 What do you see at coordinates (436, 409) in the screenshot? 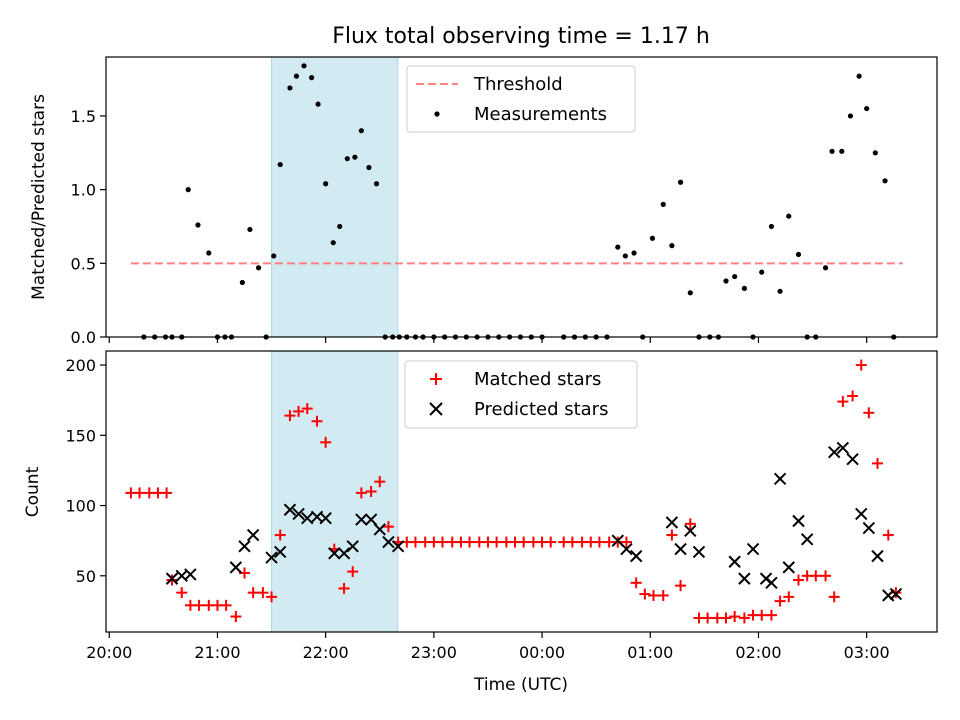
I see `legend-predicted-swatch` at bounding box center [436, 409].